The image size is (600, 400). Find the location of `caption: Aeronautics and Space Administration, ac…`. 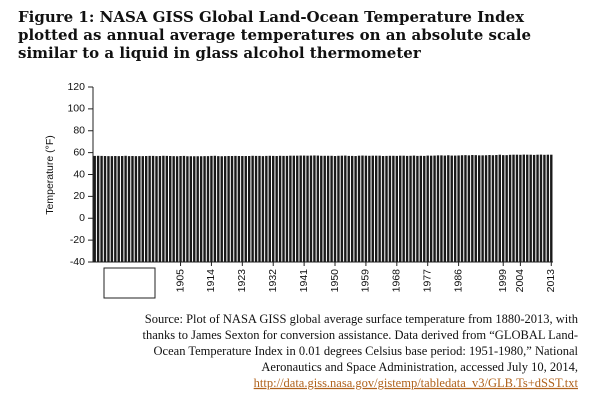

caption: Aeronautics and Space Administration, ac… is located at coordinates (419, 367).